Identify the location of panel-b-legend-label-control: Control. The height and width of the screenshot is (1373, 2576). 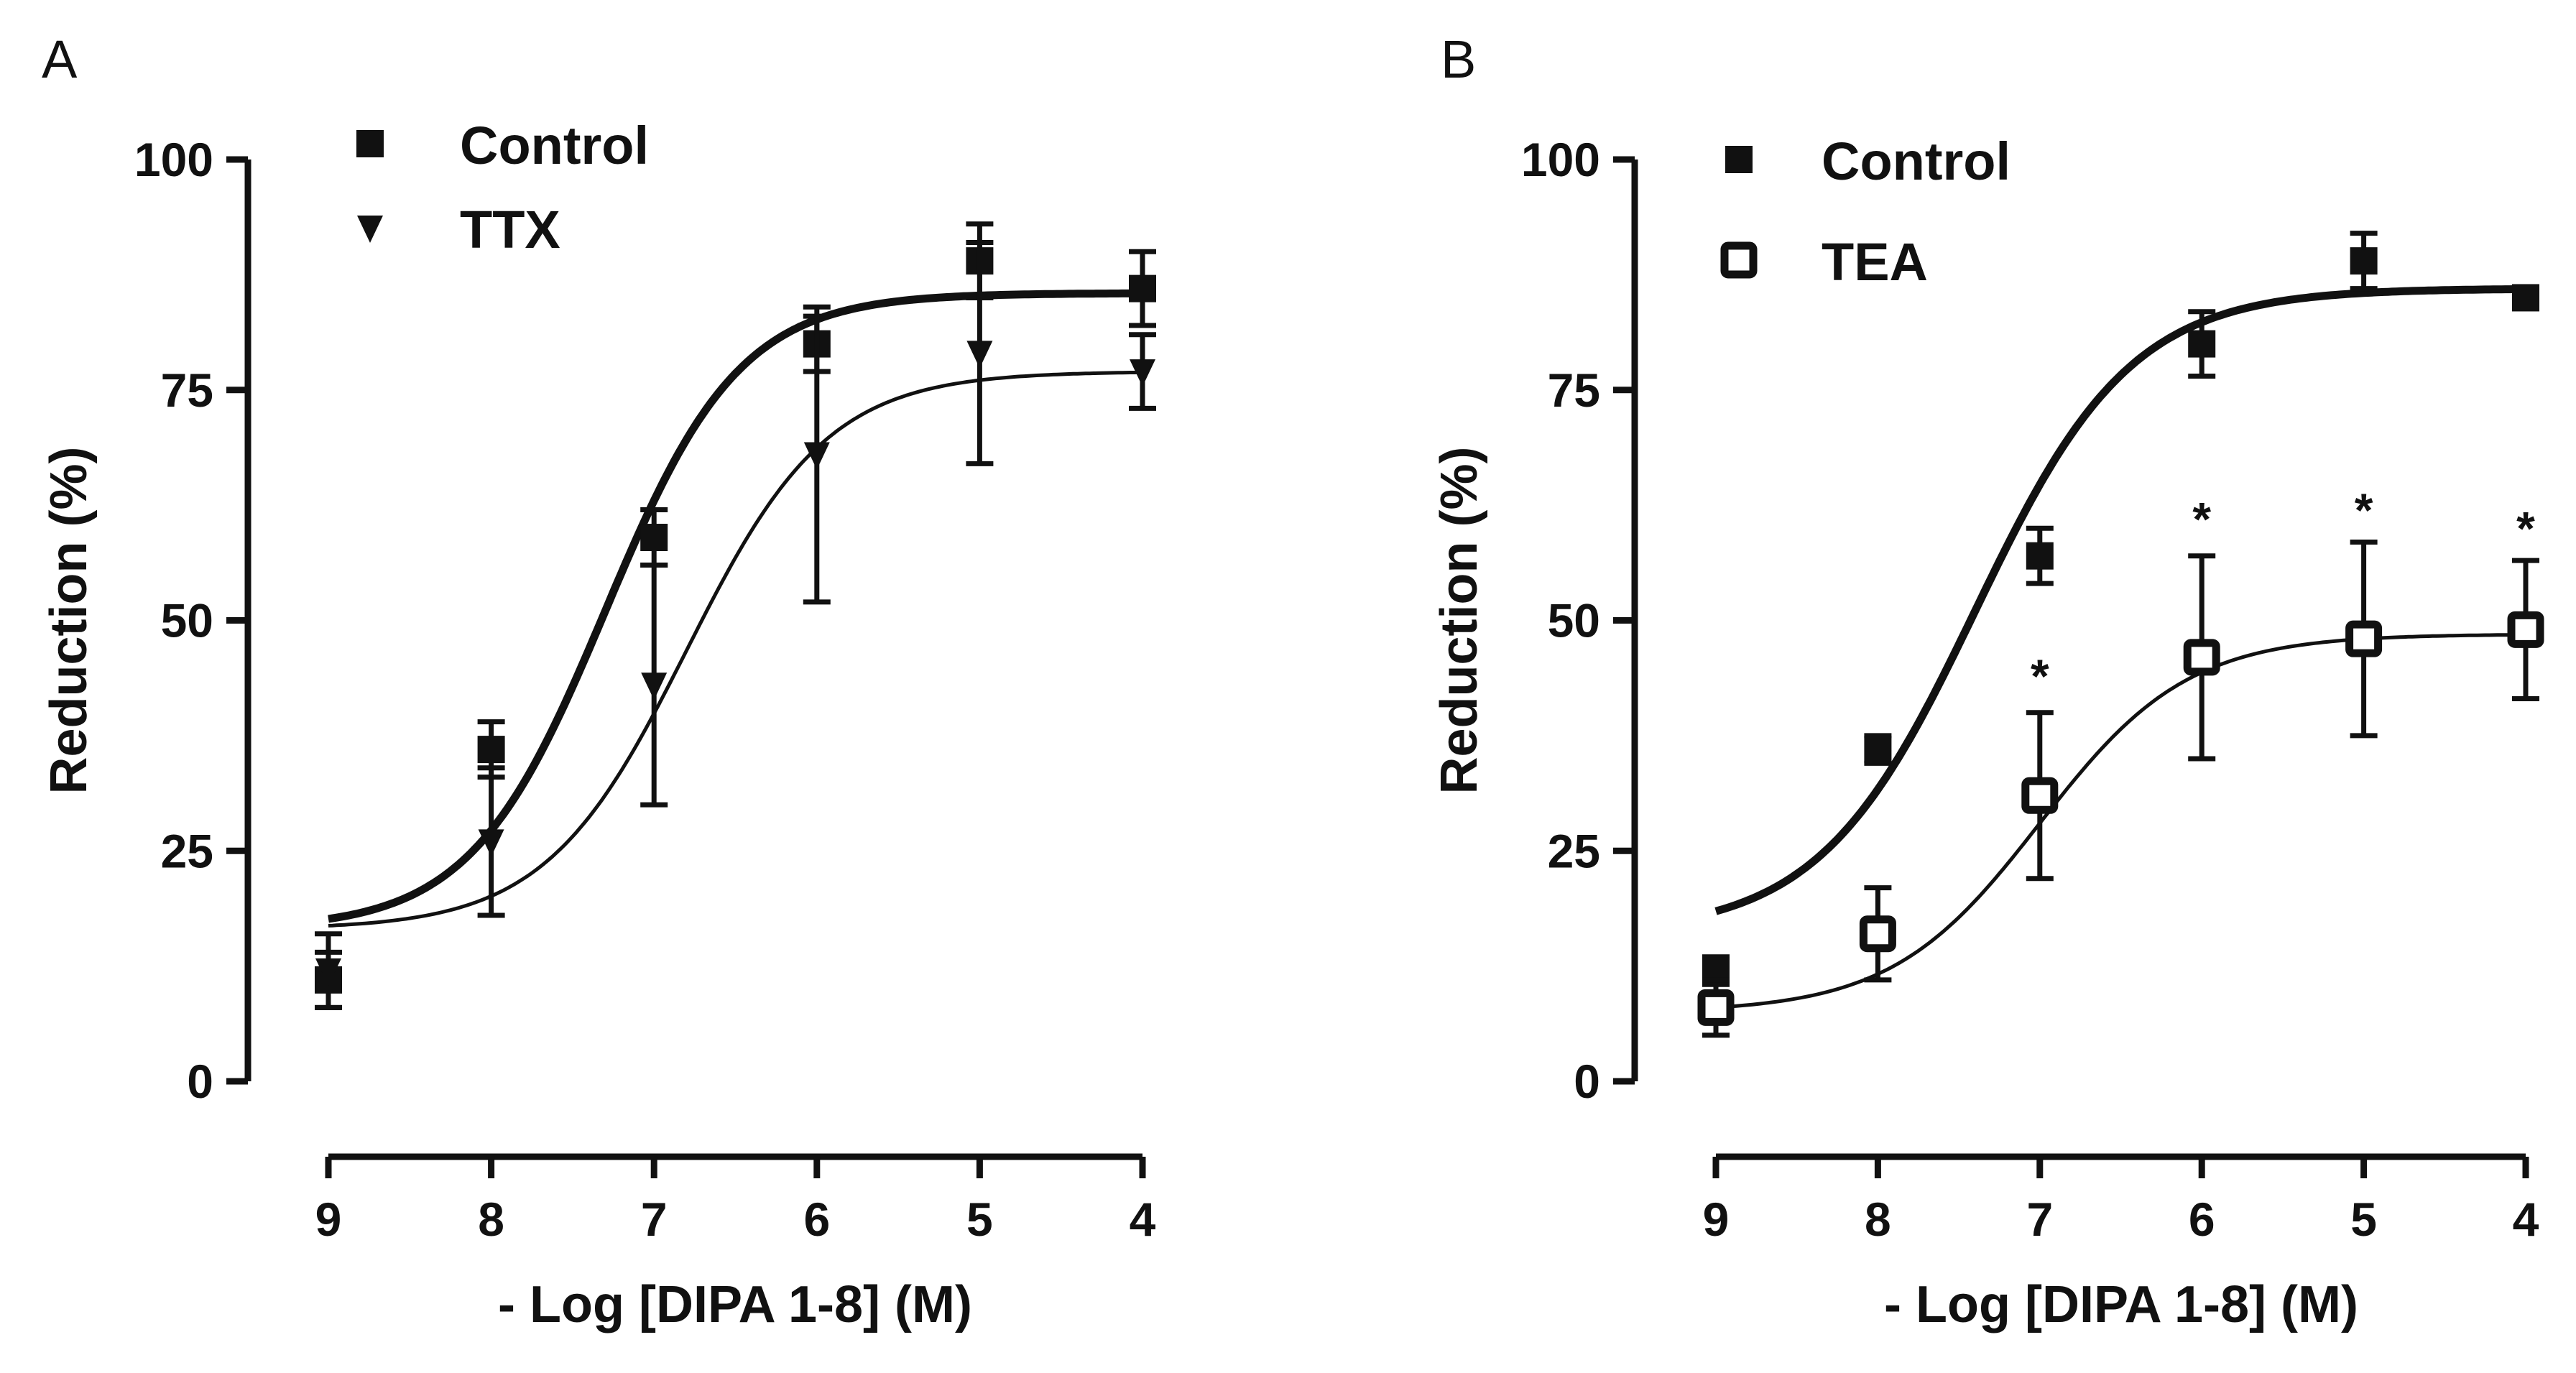
(1916, 161).